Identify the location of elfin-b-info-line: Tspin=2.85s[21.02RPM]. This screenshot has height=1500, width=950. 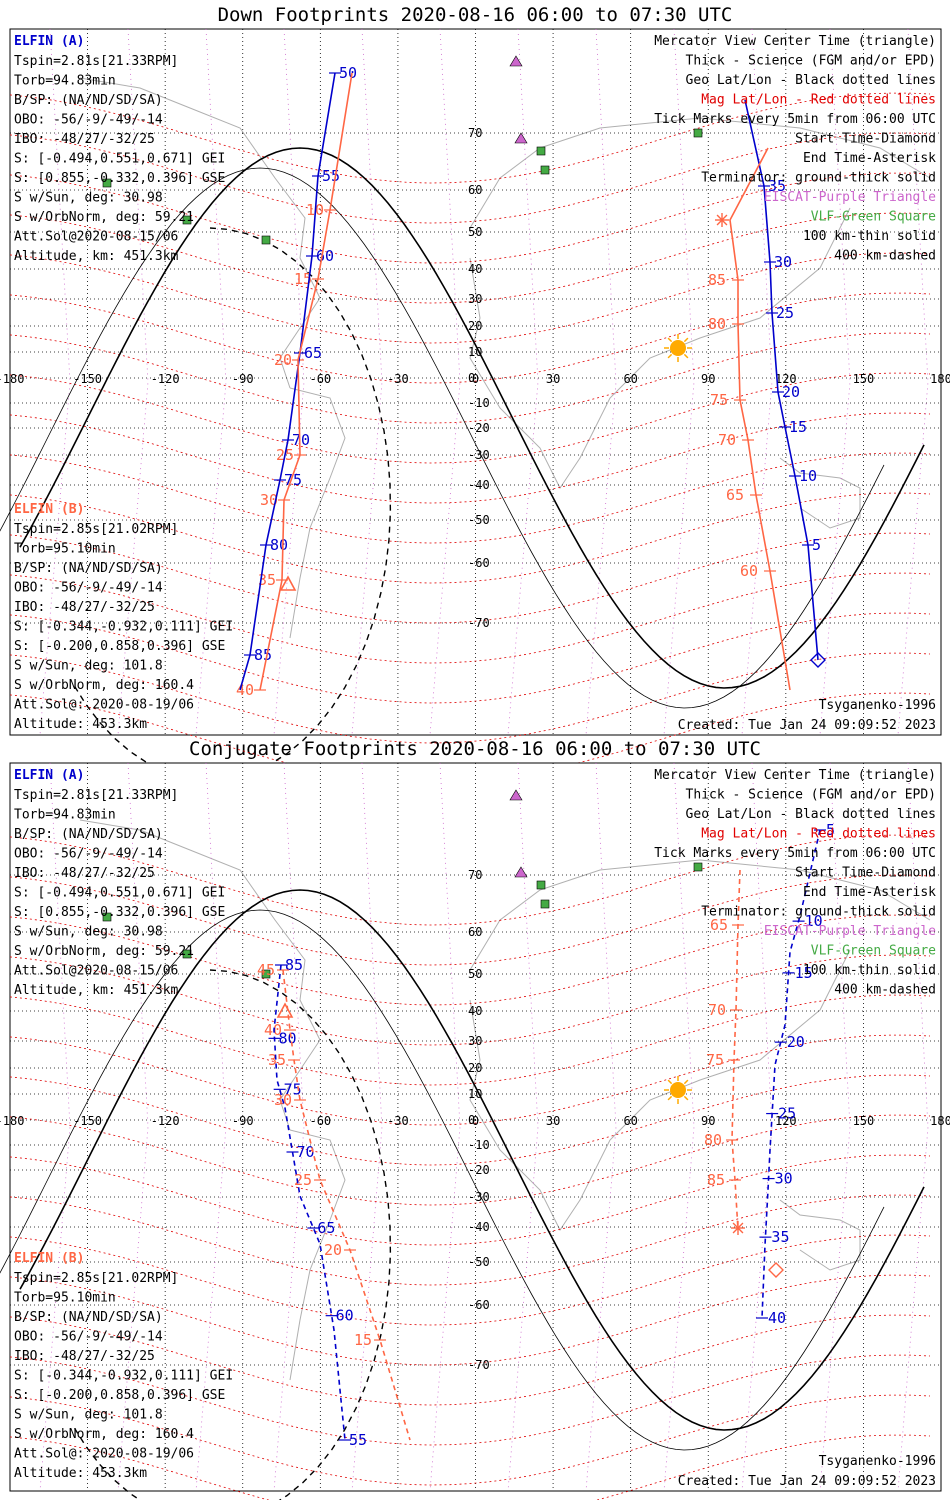
(96, 1278).